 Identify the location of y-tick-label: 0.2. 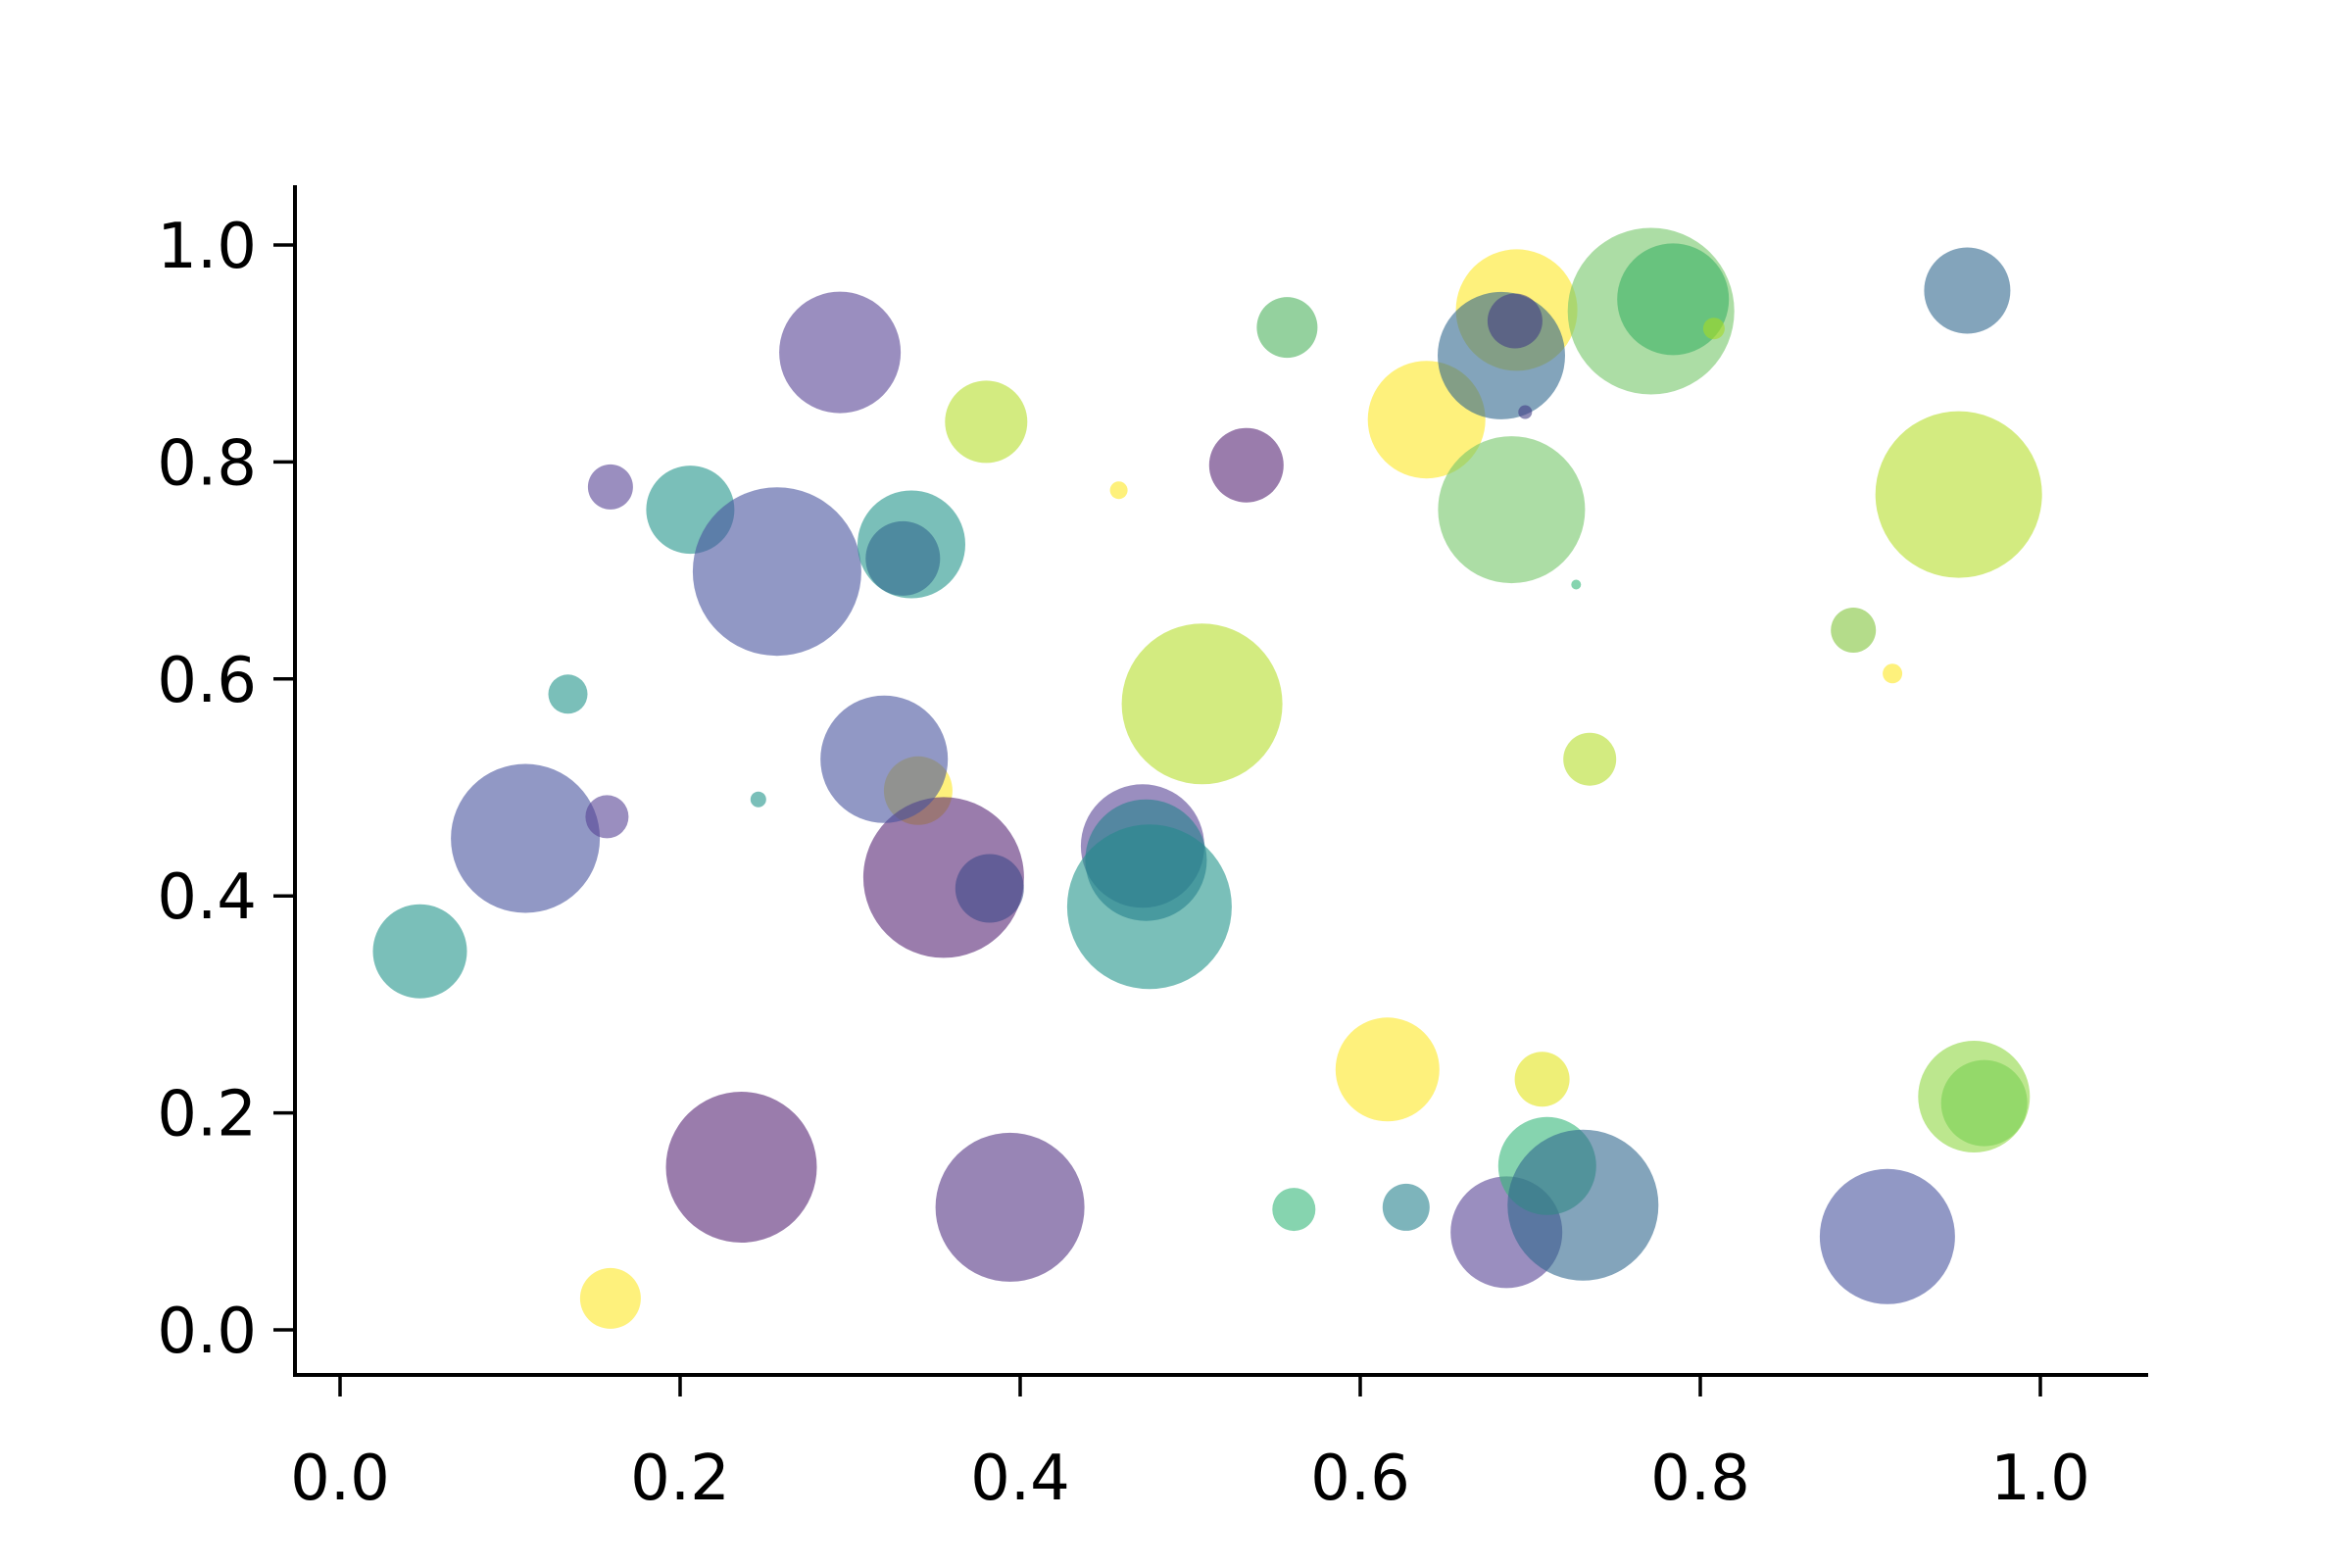
(207, 1115).